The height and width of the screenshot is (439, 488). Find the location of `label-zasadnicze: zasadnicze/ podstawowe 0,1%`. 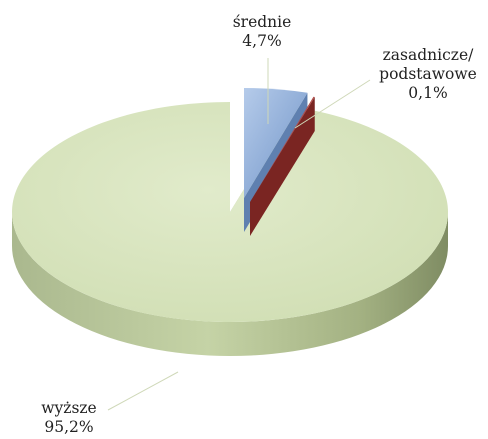

label-zasadnicze: zasadnicze/ podstawowe 0,1% is located at coordinates (428, 74).